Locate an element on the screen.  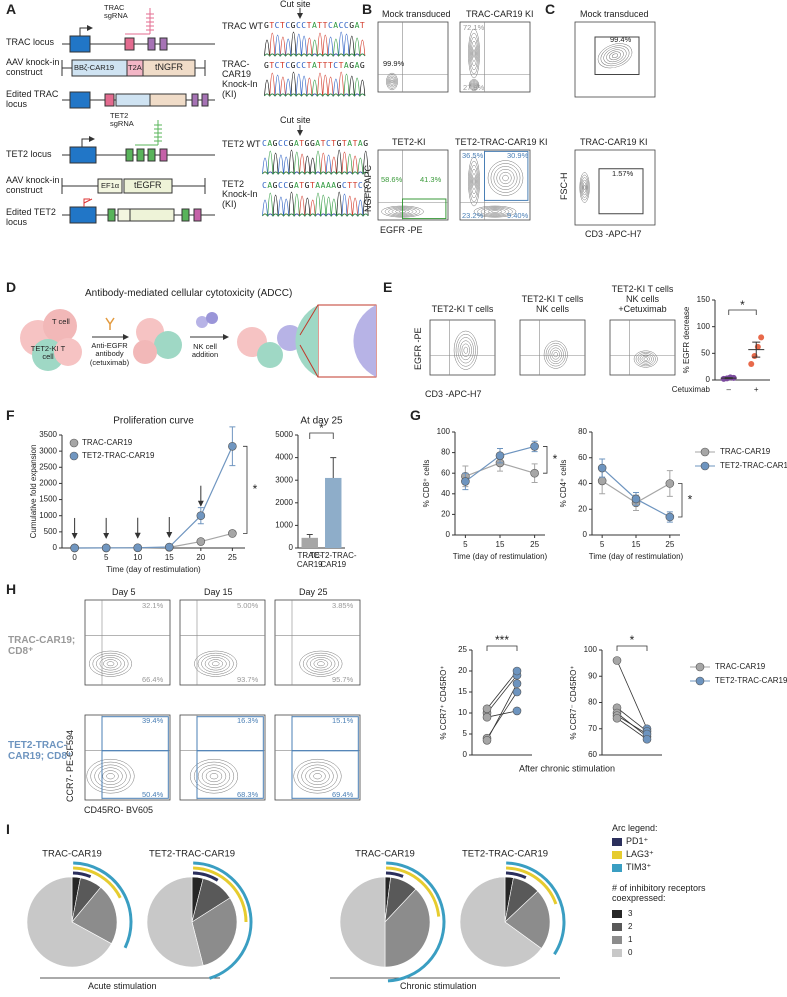
legend-swatch is located at coordinates (617, 914).